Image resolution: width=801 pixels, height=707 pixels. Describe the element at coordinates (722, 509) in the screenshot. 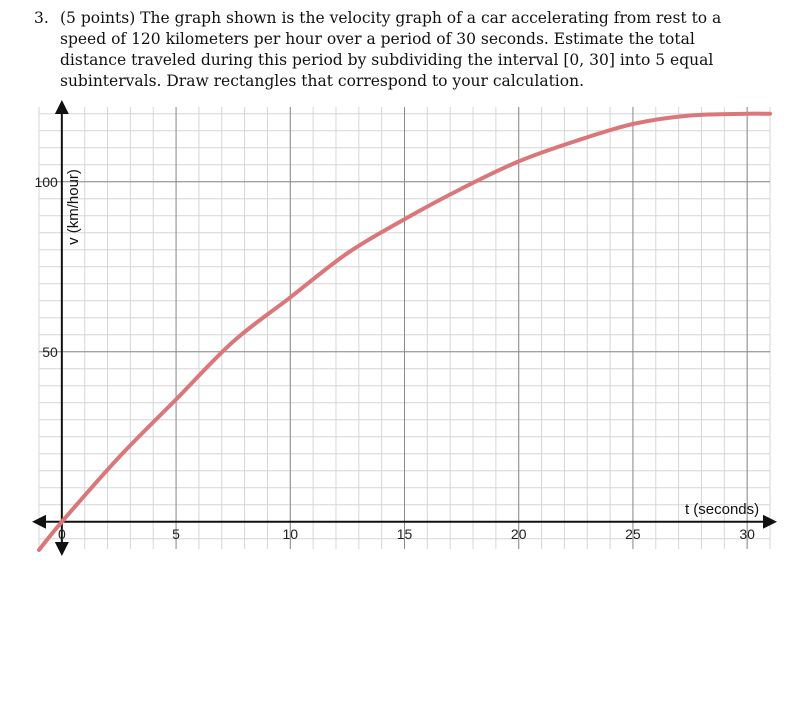

I see `x-axis-label: t (seconds)` at that location.